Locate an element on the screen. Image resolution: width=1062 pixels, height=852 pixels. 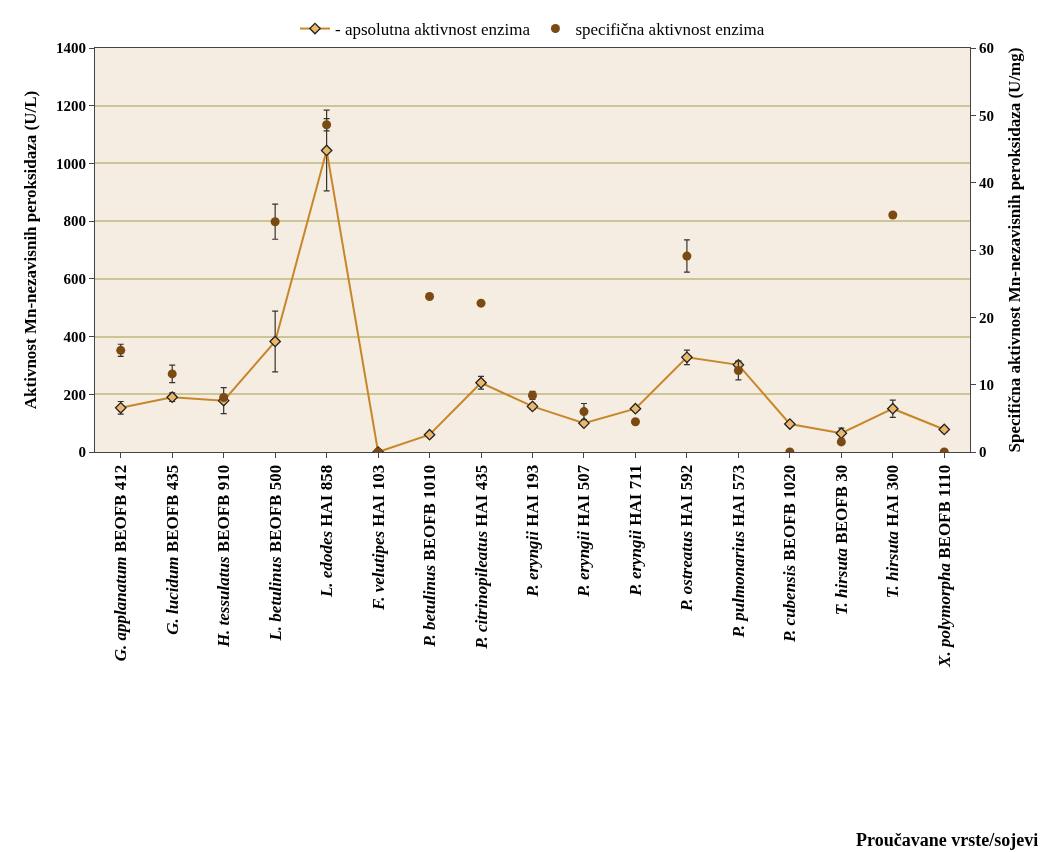
y-tick-label: 400 is located at coordinates (74, 336).